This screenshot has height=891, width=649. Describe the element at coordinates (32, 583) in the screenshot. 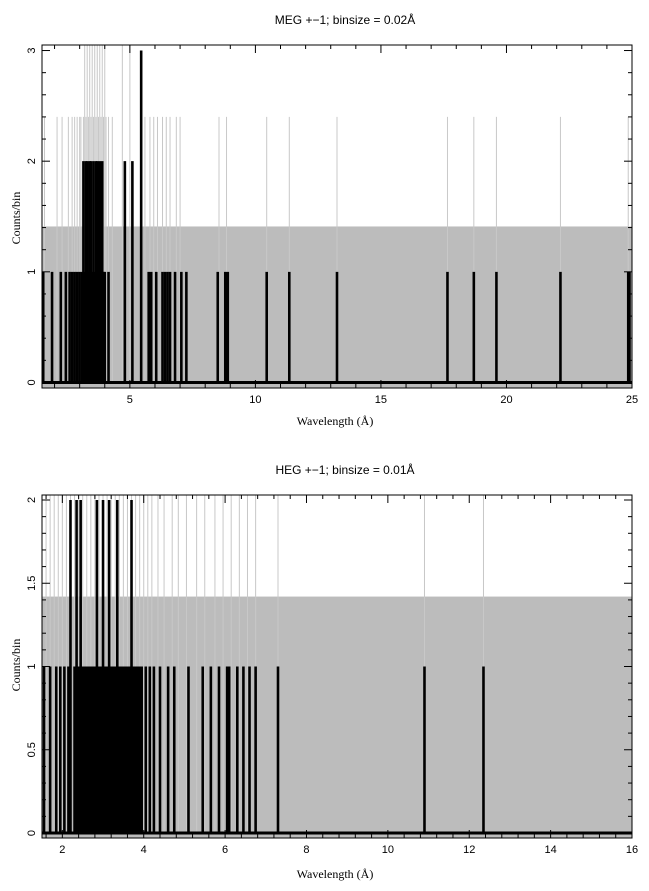

I see `heg-y-tick-label: 1.5` at that location.